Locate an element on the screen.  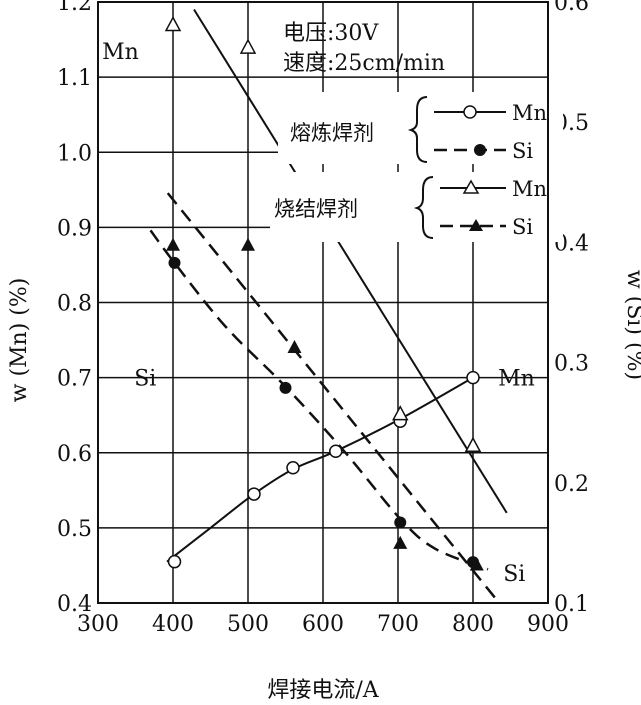
legend-label-fused-mn: Mn is located at coordinates (529, 113).